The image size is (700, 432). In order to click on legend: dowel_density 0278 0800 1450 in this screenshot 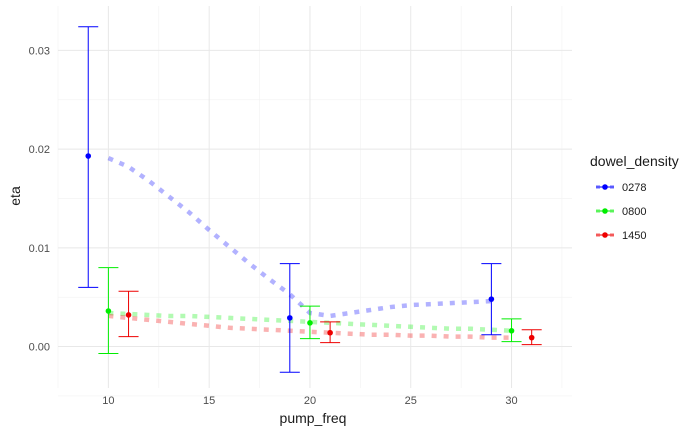, I will do `click(634, 197)`.